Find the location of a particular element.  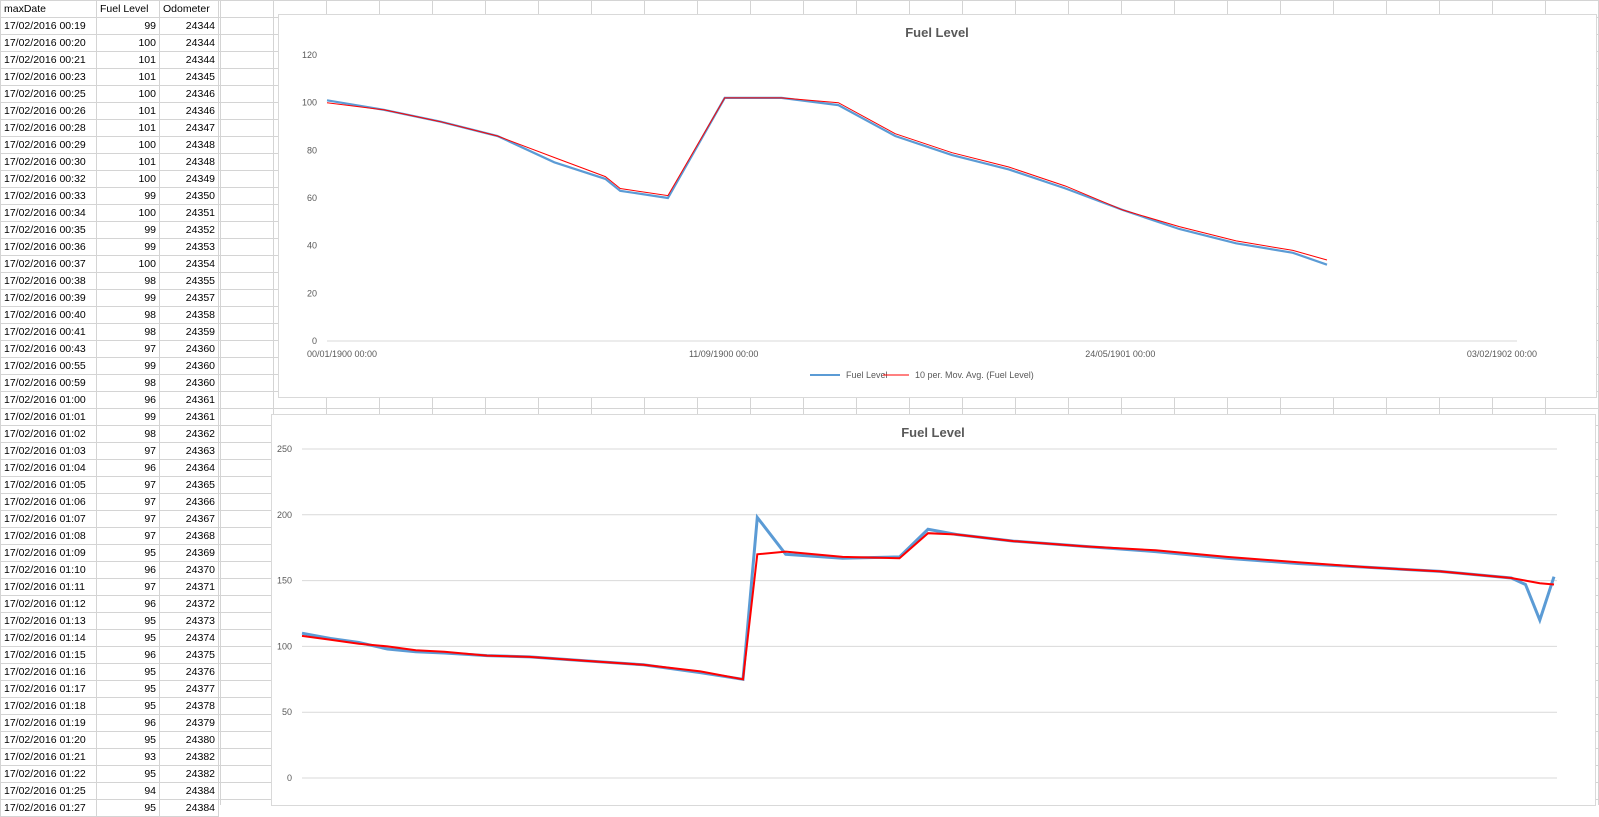

table-cell: 17/02/2016 00:59 is located at coordinates (48, 383).